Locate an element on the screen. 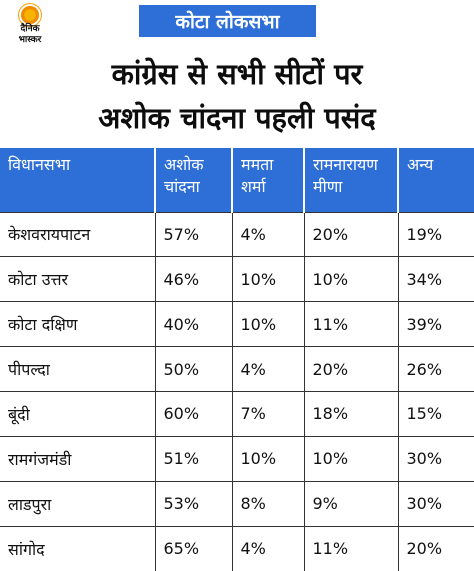 This screenshot has width=474, height=571. table-row: कोटा उत्तर 46% 10% 10% 34% is located at coordinates (237, 279).